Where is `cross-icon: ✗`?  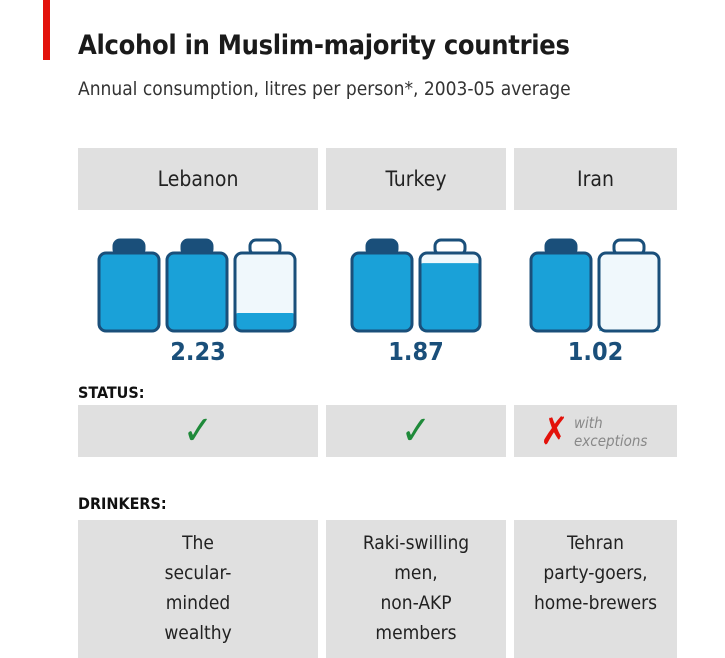 cross-icon: ✗ is located at coordinates (554, 431).